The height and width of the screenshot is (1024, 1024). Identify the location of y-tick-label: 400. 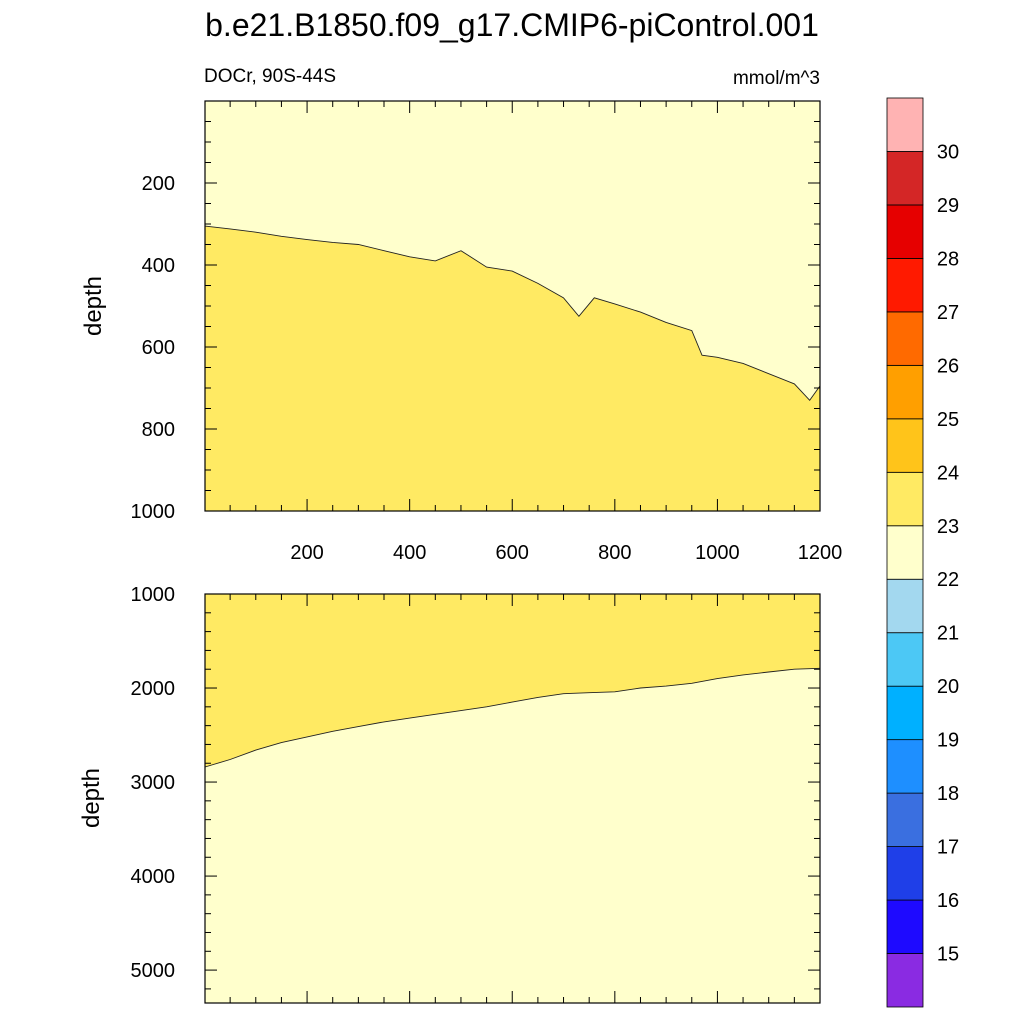
(158, 266).